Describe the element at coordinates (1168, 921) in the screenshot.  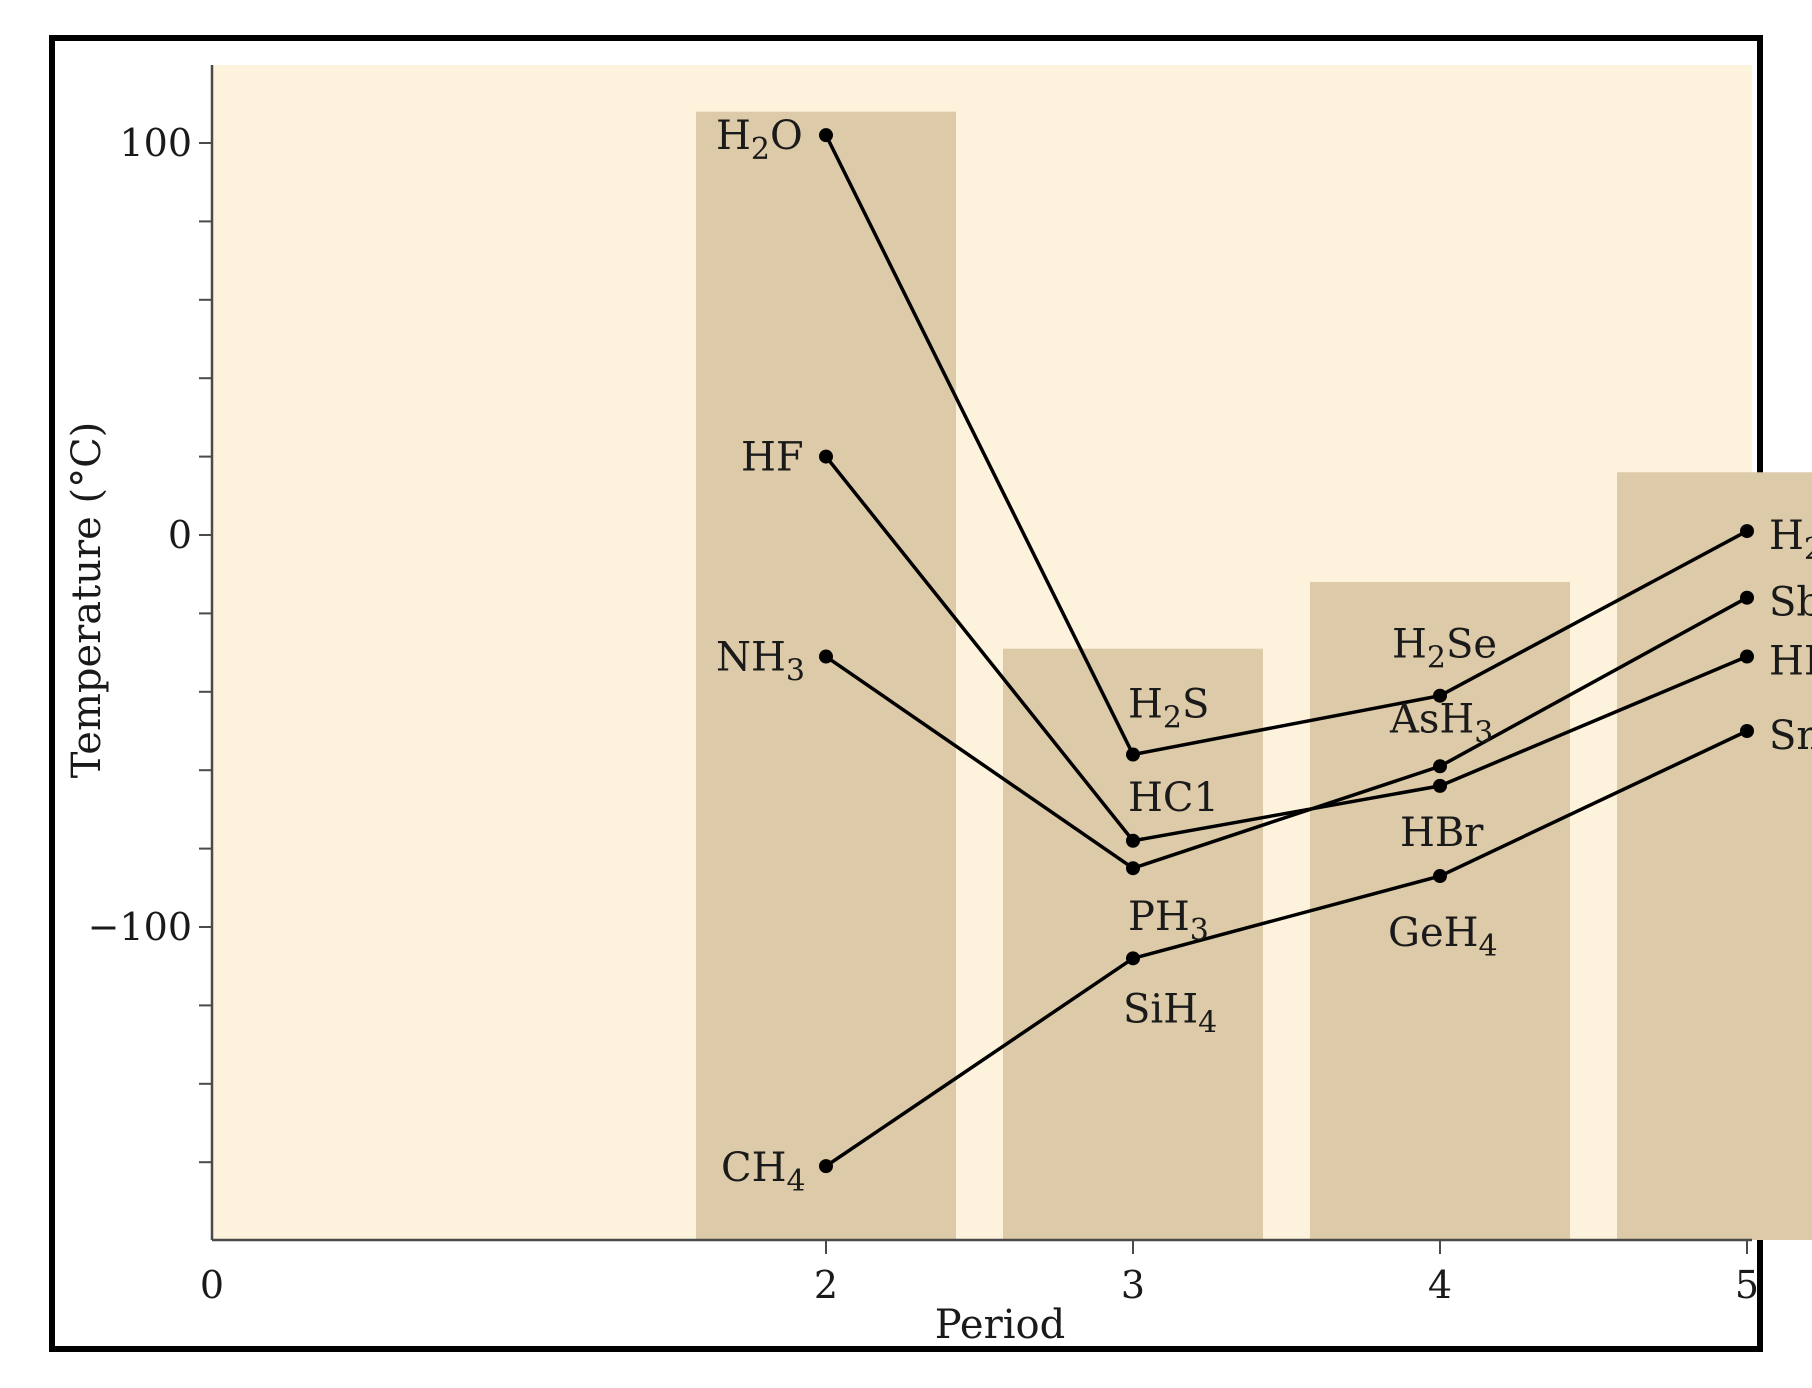
I see `point-label: PH3` at that location.